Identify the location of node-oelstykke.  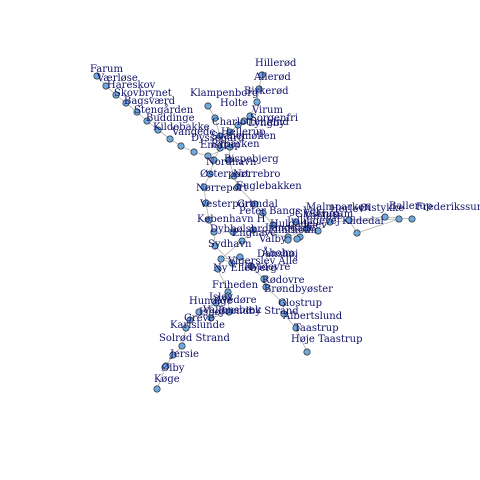
(385, 217).